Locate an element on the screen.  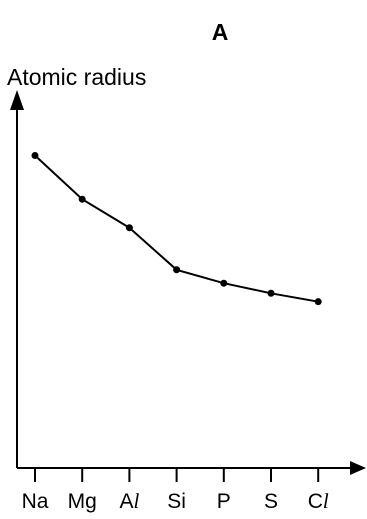
y-axis-arrow is located at coordinates (17, 100).